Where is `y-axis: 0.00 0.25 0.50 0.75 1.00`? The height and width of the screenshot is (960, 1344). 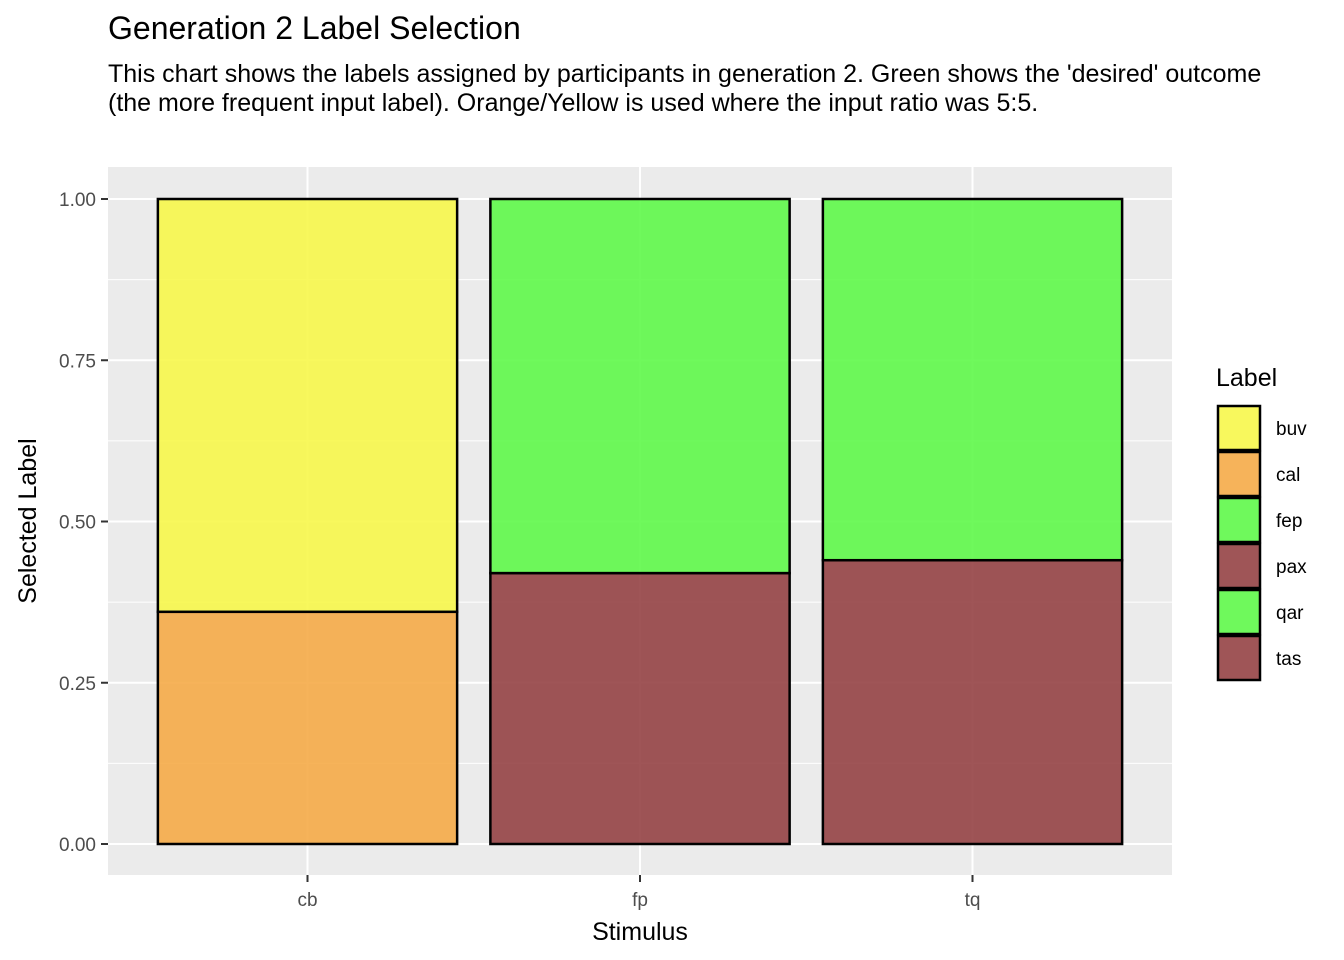 y-axis: 0.00 0.25 0.50 0.75 1.00 is located at coordinates (83, 523).